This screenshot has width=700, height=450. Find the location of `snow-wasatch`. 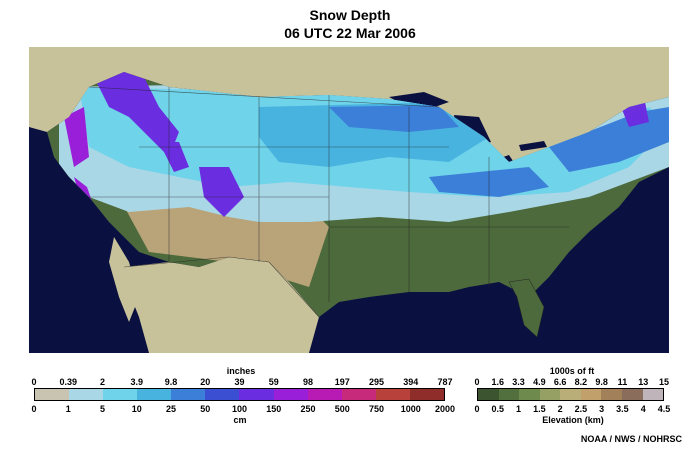

snow-wasatch is located at coordinates (174, 157).